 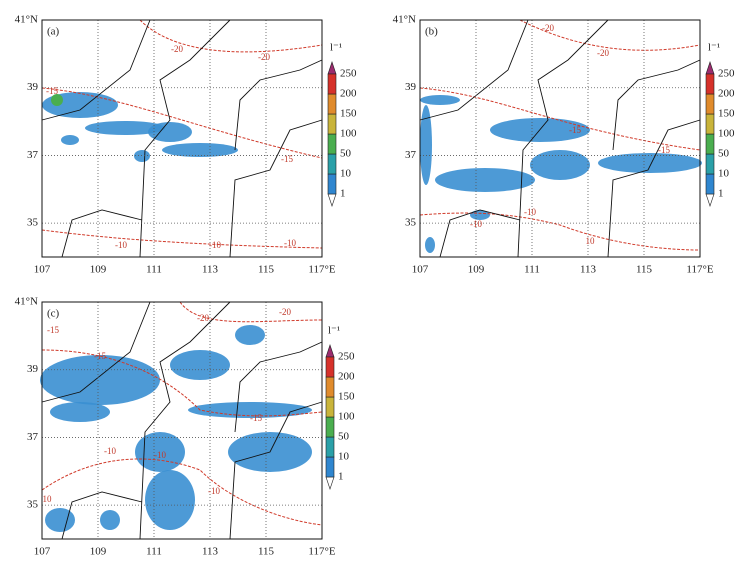 I want to click on panel-label: (b), so click(x=431, y=32).